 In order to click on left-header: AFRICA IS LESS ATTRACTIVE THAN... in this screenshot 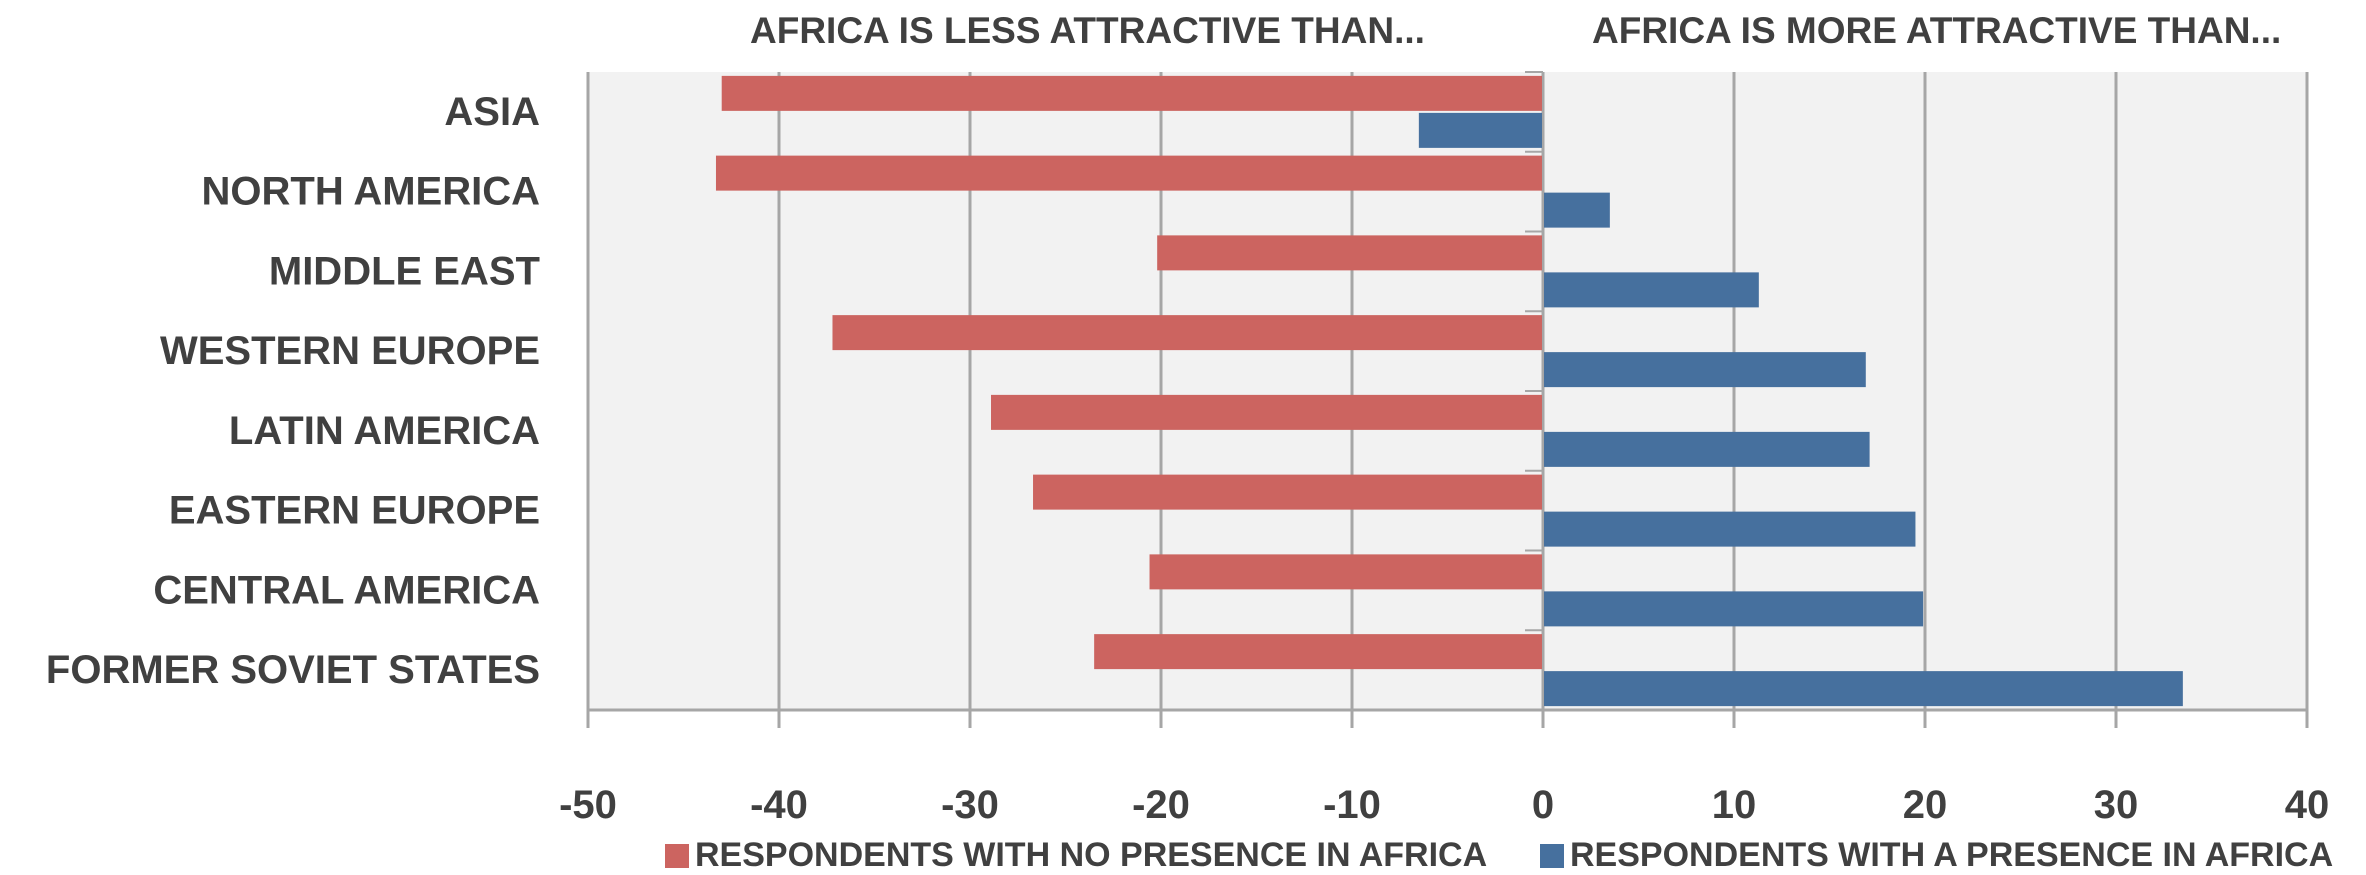, I will do `click(1087, 30)`.